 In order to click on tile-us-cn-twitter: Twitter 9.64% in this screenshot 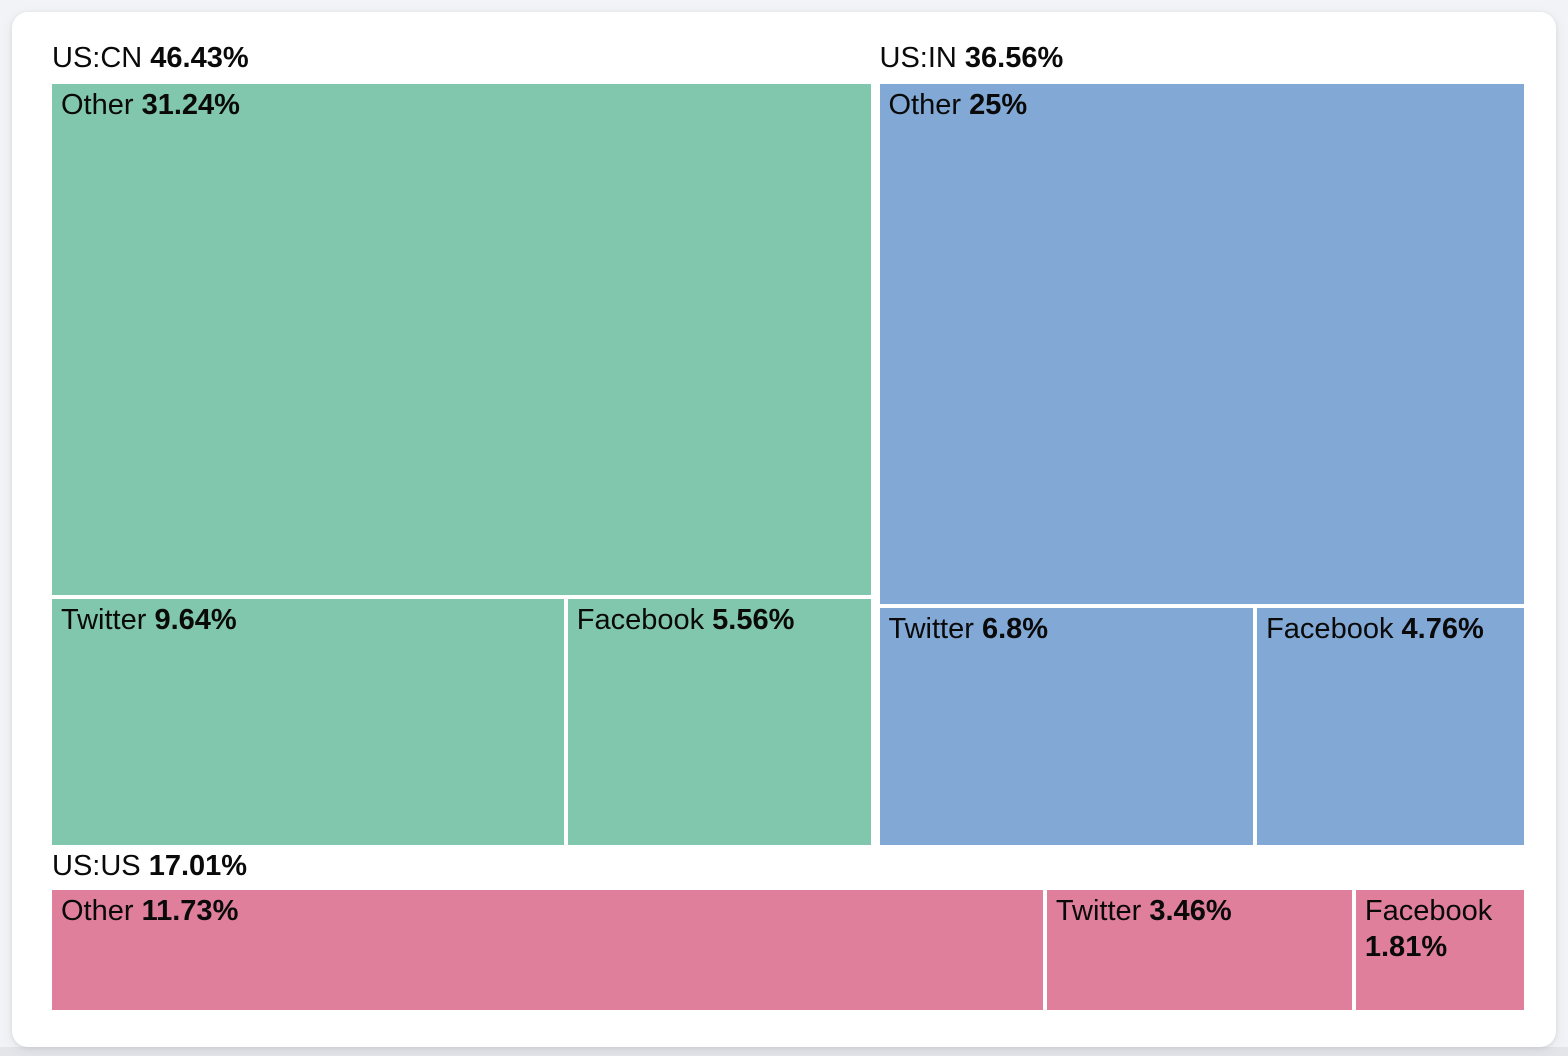, I will do `click(308, 722)`.